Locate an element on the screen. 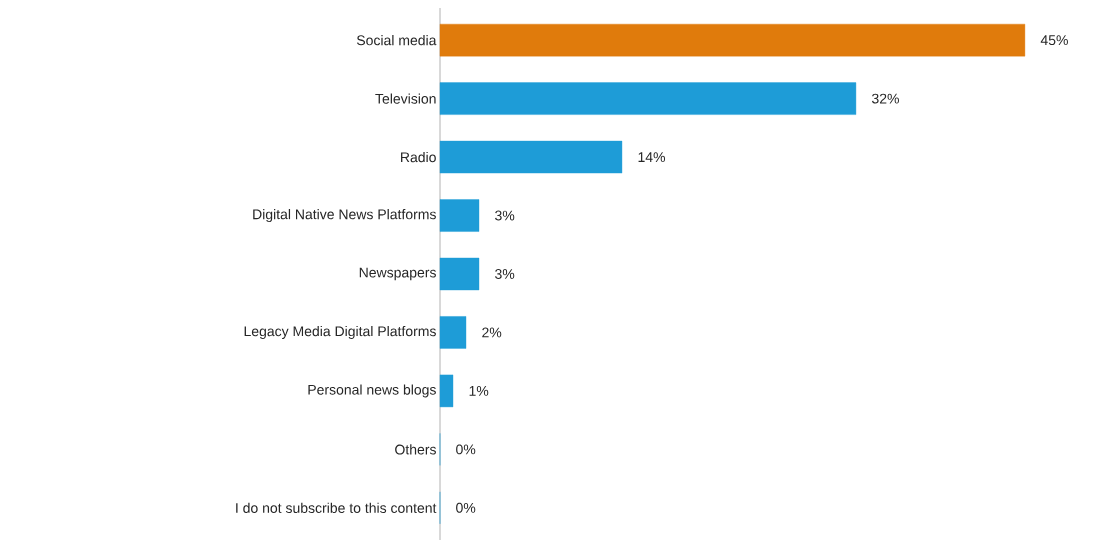 This screenshot has width=1100, height=548. y-tick-label: Personal news blogs is located at coordinates (372, 391).